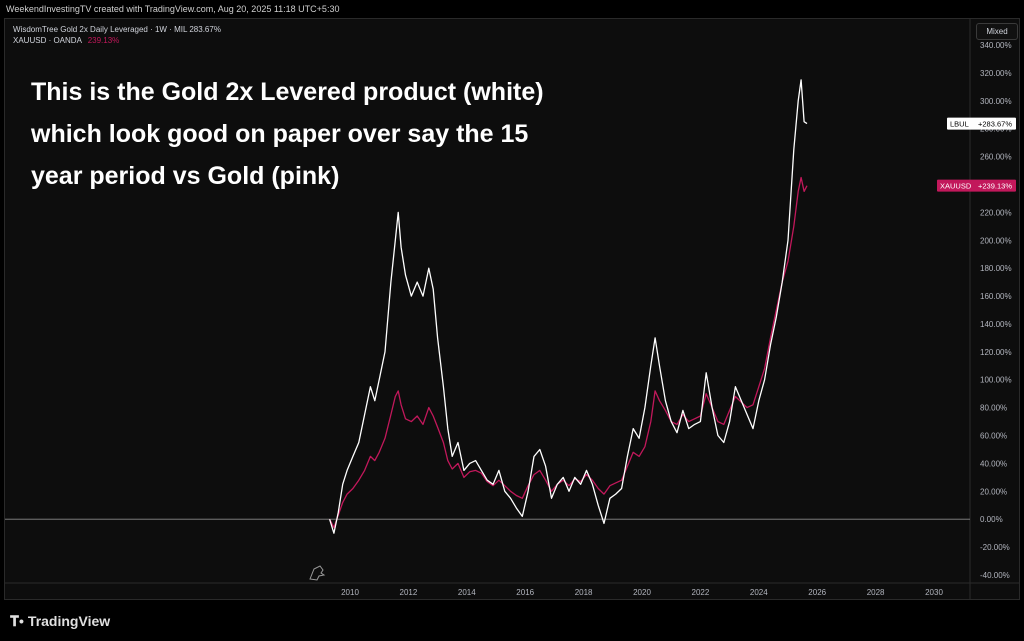 Image resolution: width=1024 pixels, height=641 pixels. Describe the element at coordinates (409, 592) in the screenshot. I see `x-tick-label: 2012` at that location.